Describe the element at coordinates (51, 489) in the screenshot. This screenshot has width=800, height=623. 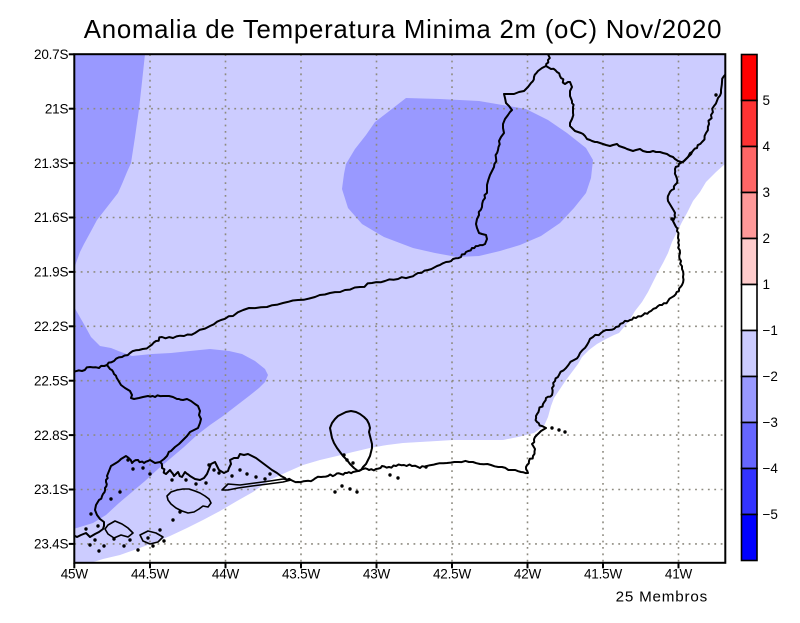
I see `svg-text: 23.1S` at that location.